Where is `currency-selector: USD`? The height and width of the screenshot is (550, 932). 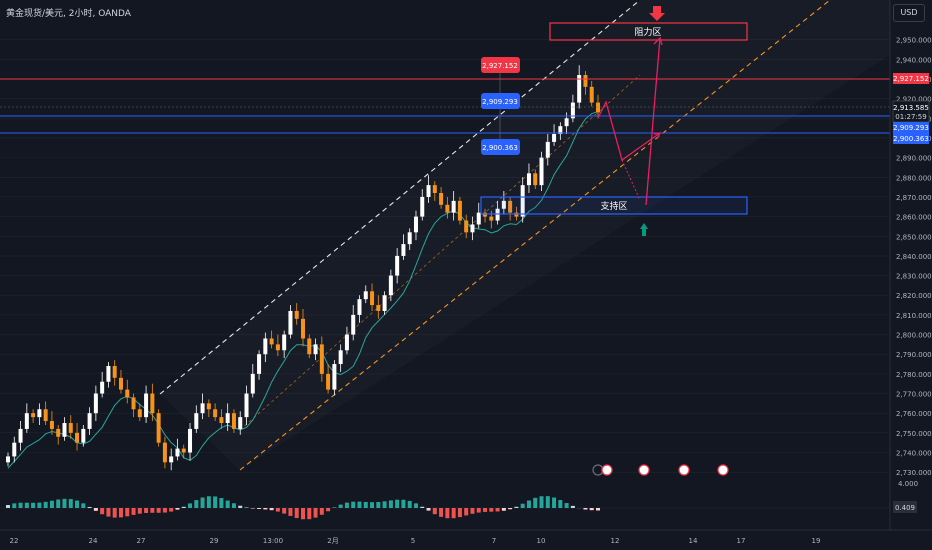 currency-selector: USD is located at coordinates (909, 13).